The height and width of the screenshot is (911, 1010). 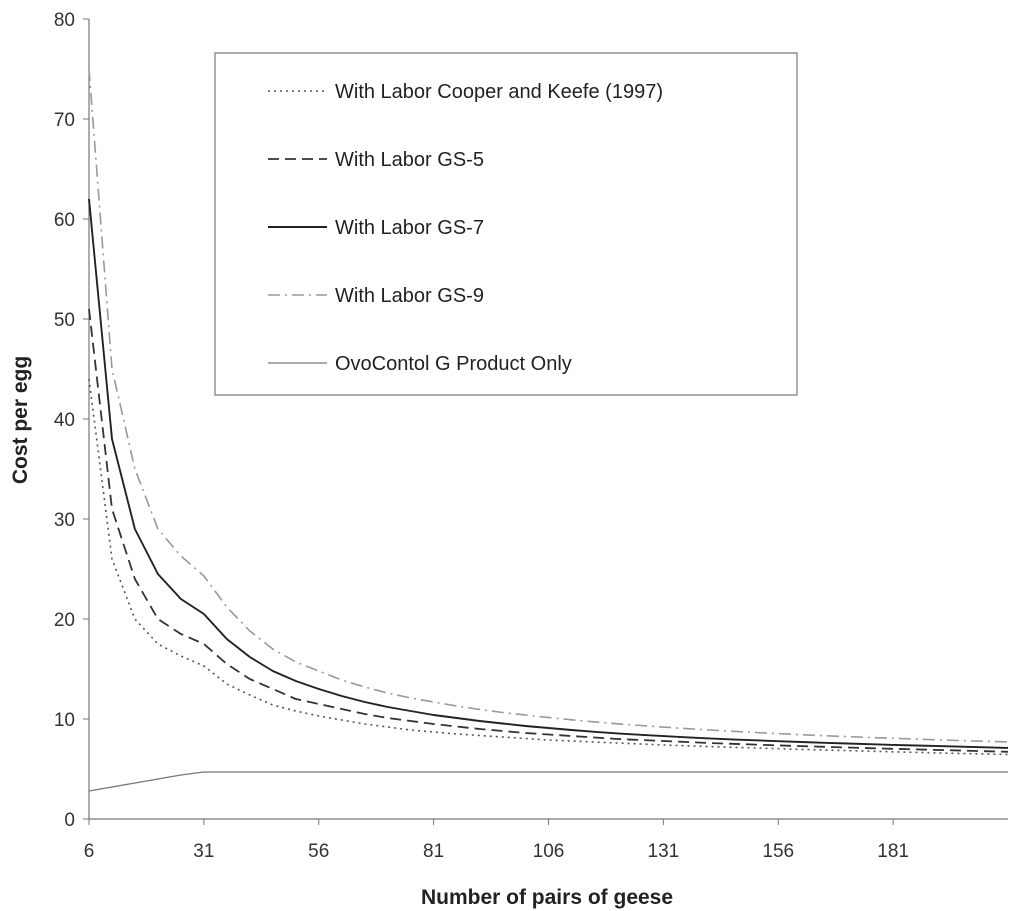 What do you see at coordinates (64, 120) in the screenshot?
I see `y-tick-label: 70` at bounding box center [64, 120].